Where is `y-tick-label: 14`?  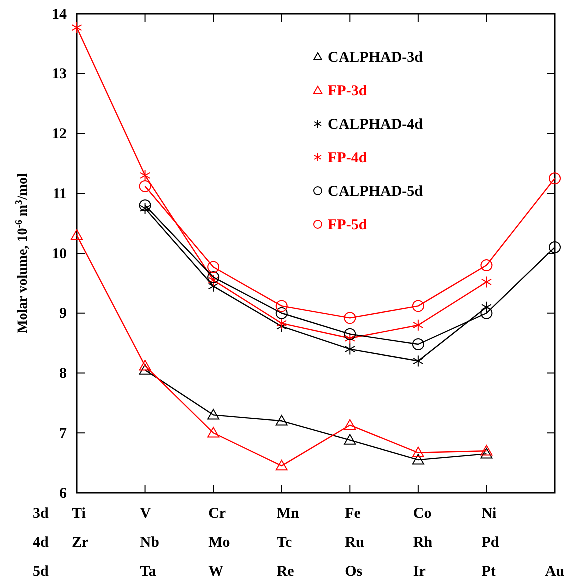 y-tick-label: 14 is located at coordinates (60, 14).